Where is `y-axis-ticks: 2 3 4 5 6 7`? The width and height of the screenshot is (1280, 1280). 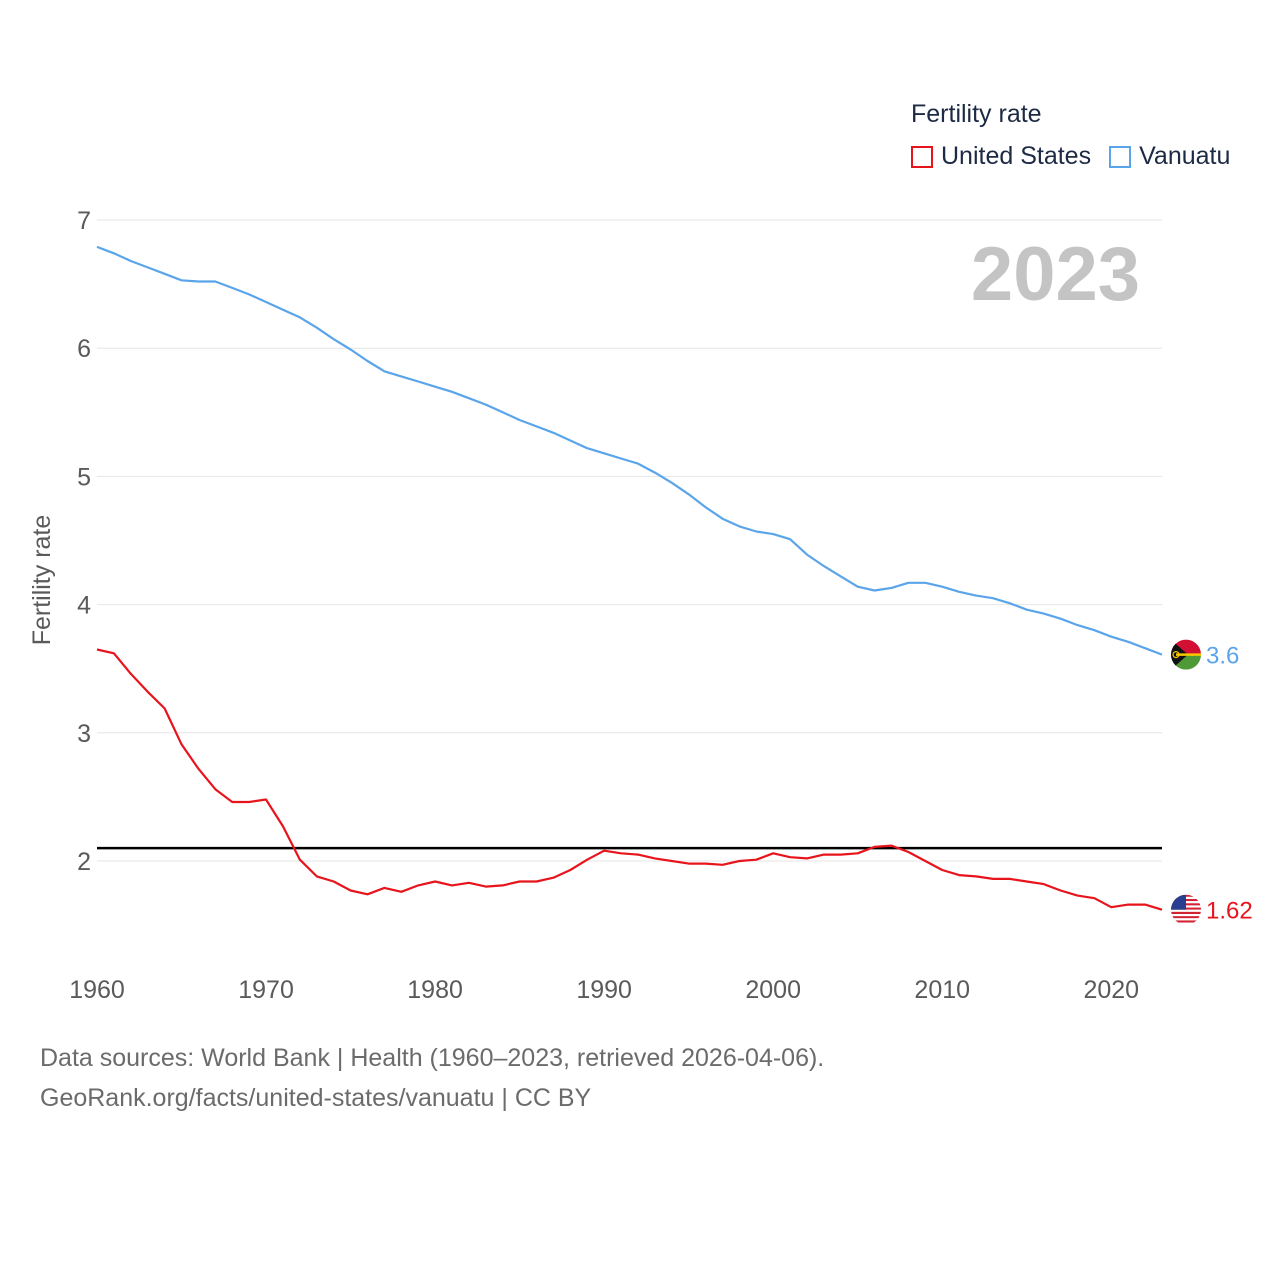 y-axis-ticks: 2 3 4 5 6 7 is located at coordinates (84, 541).